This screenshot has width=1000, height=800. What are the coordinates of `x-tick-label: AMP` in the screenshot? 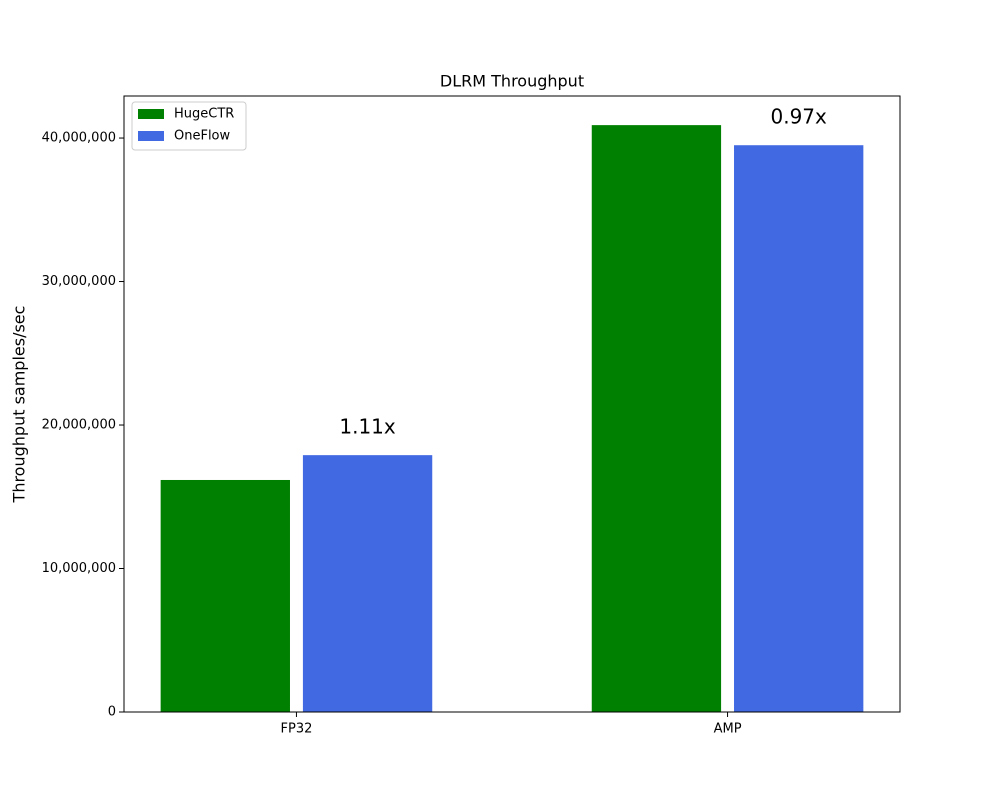 It's located at (728, 729).